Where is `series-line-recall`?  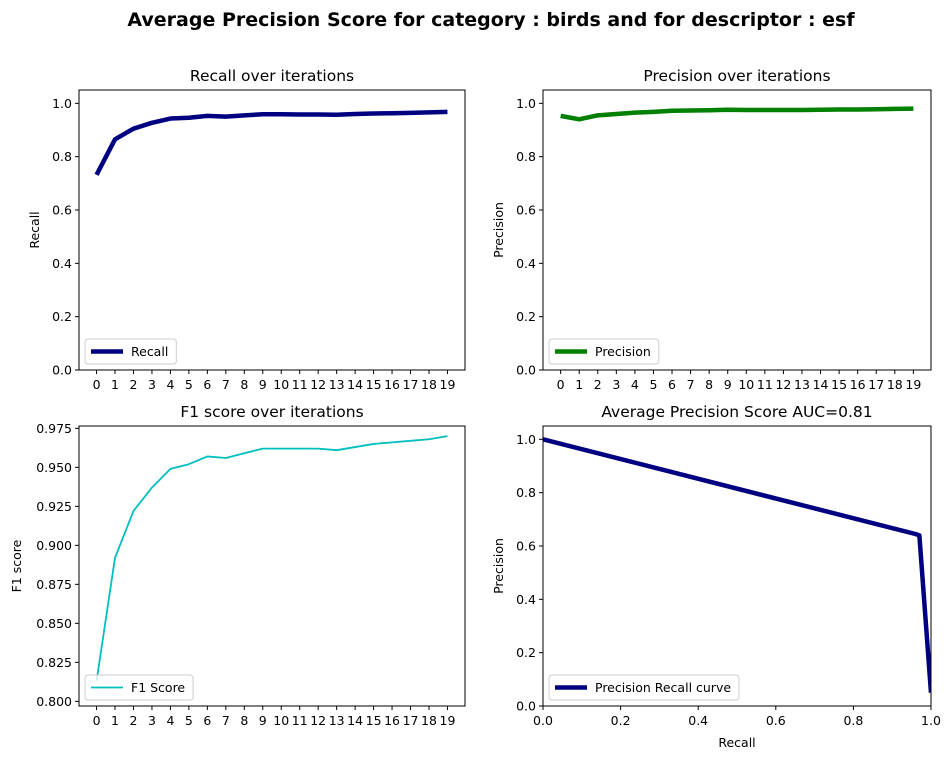
series-line-recall is located at coordinates (271, 142).